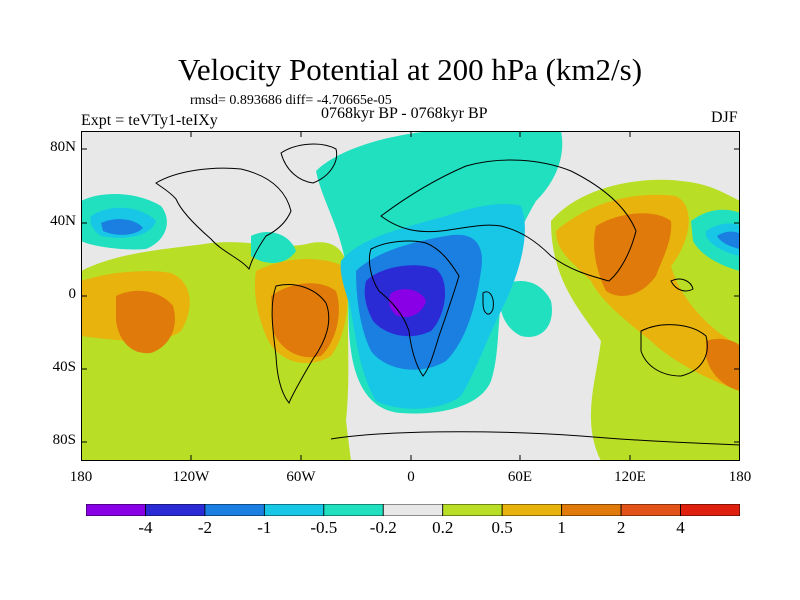 Image resolution: width=800 pixels, height=600 pixels. Describe the element at coordinates (72, 294) in the screenshot. I see `lat-label-0: 0` at that location.